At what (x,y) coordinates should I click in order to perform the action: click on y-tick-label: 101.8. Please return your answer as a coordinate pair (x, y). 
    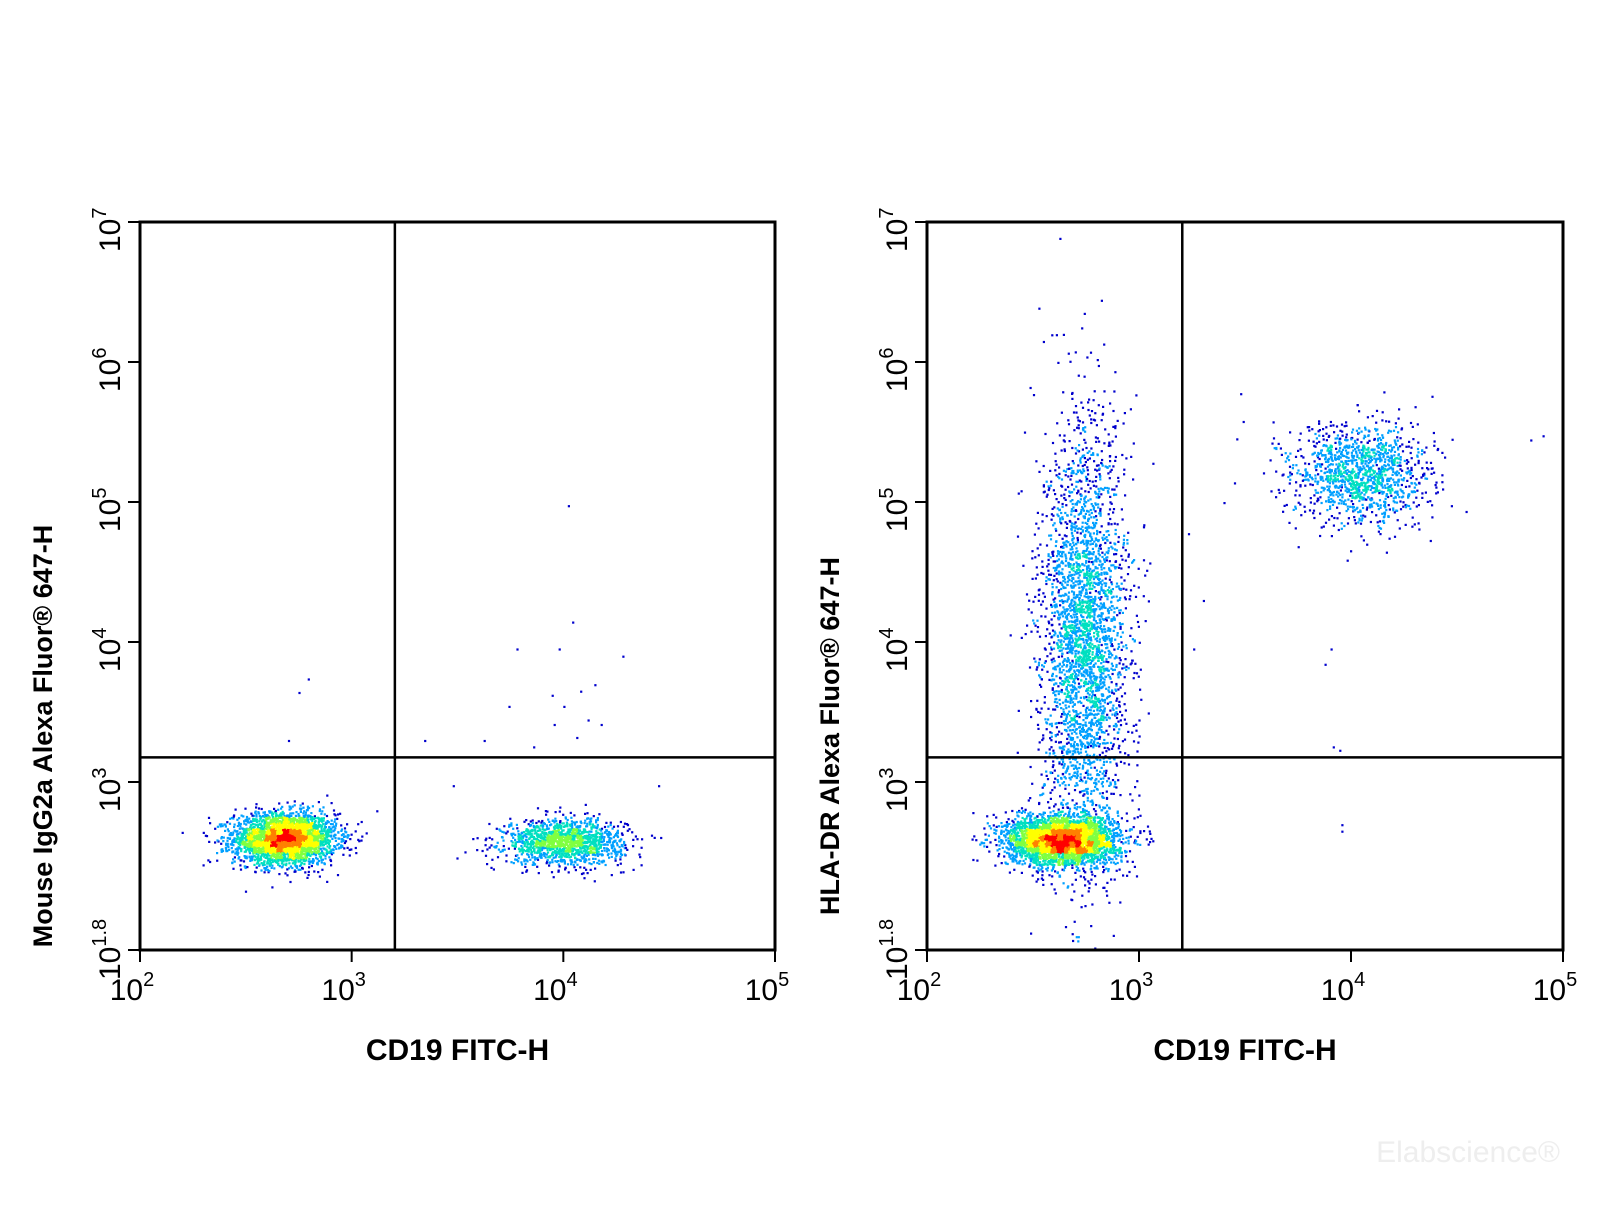
    Looking at the image, I should click on (108, 949).